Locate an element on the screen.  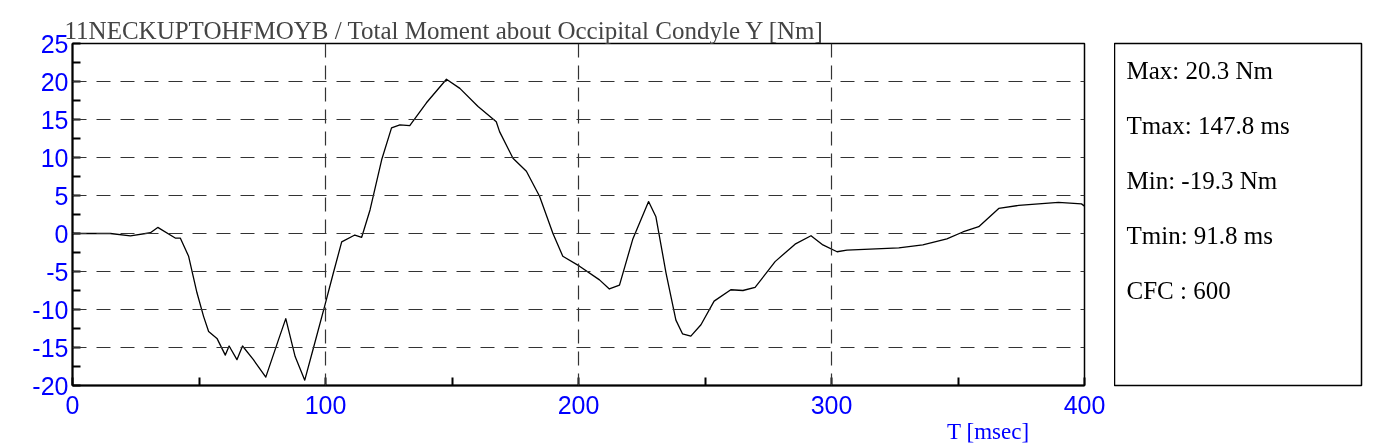
text: Min: -19.3 Nm is located at coordinates (1202, 180).